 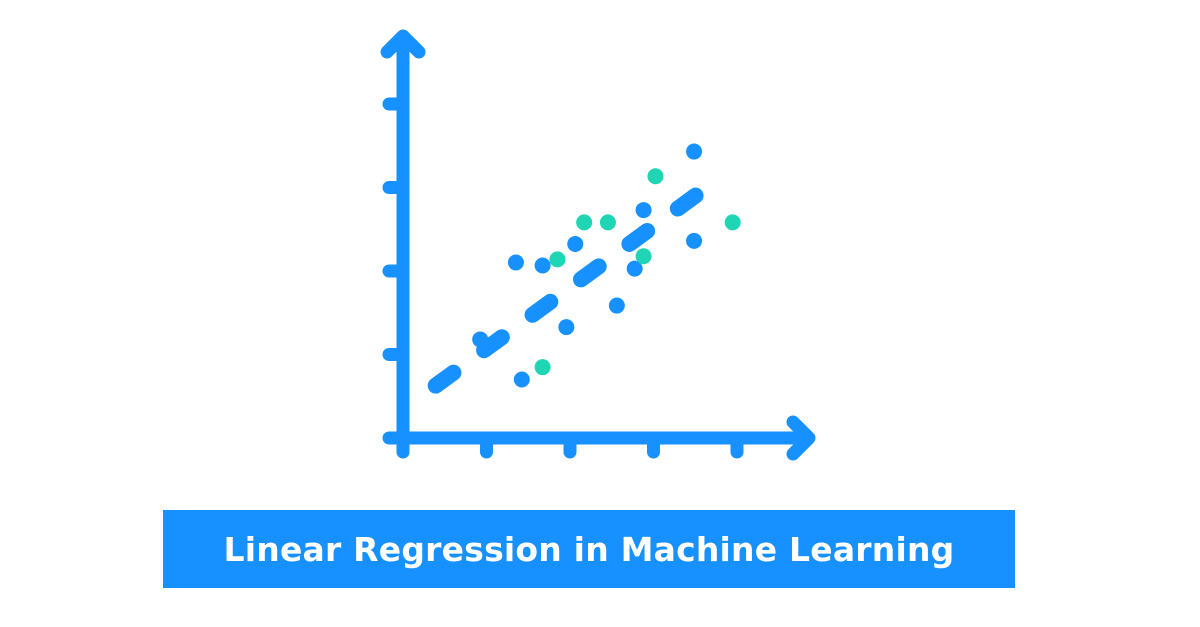 I want to click on trend-line-group, so click(x=576, y=282).